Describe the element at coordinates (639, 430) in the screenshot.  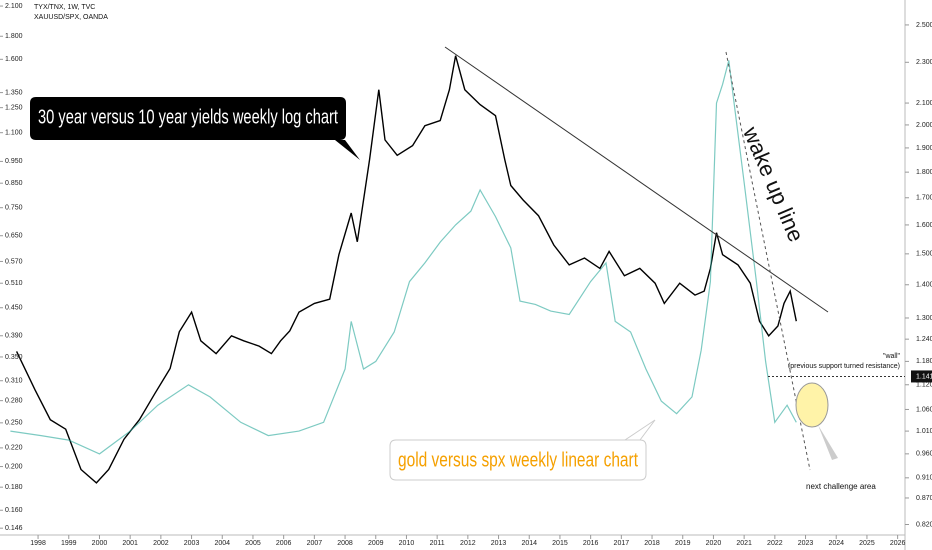
I see `callout-pointer` at that location.